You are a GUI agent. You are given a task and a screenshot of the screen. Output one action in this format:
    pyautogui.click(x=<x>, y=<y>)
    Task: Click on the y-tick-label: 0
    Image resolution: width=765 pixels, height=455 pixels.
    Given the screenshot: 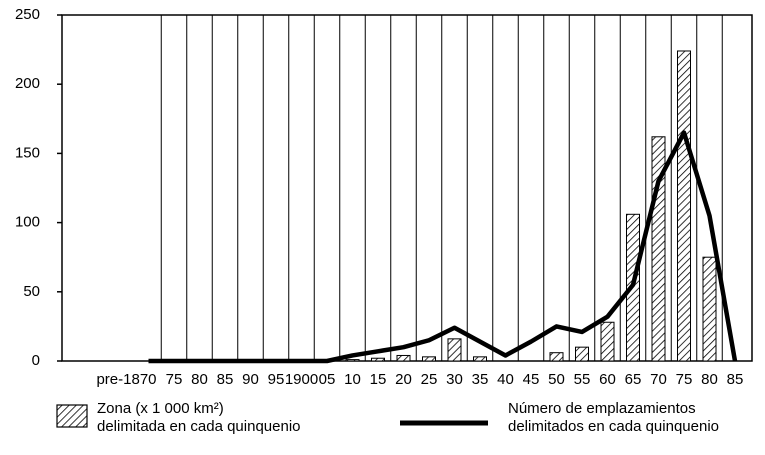 What is the action you would take?
    pyautogui.click(x=36, y=360)
    